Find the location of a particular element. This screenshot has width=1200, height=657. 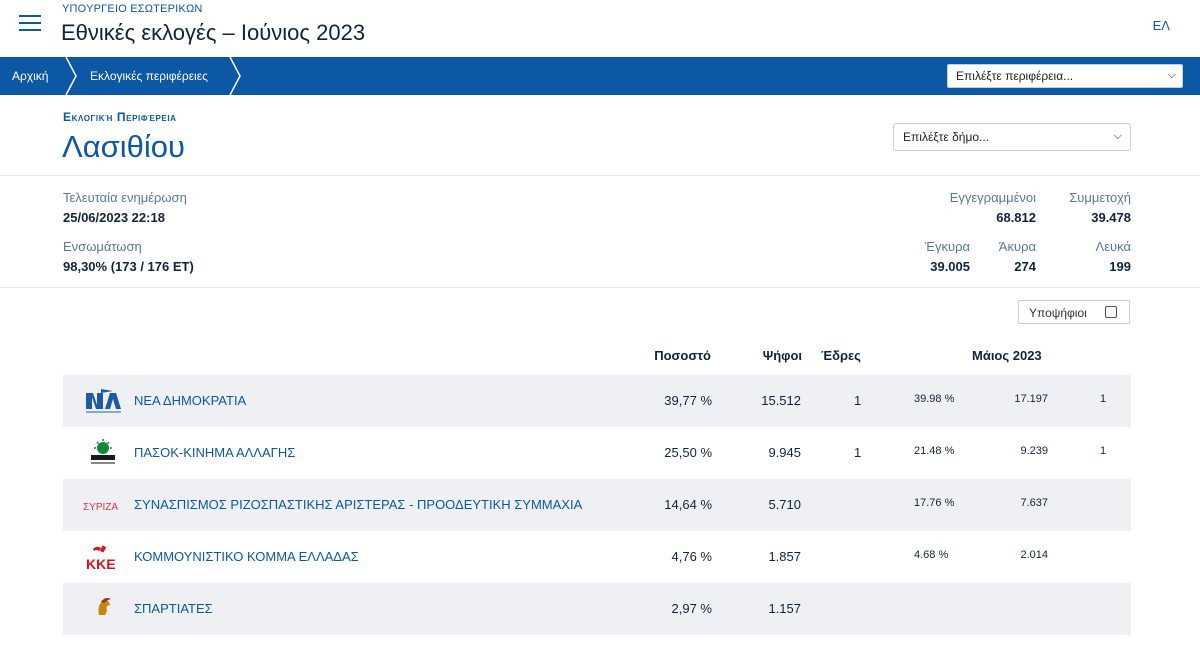

party-may-percent: 21.48 % is located at coordinates (934, 451).